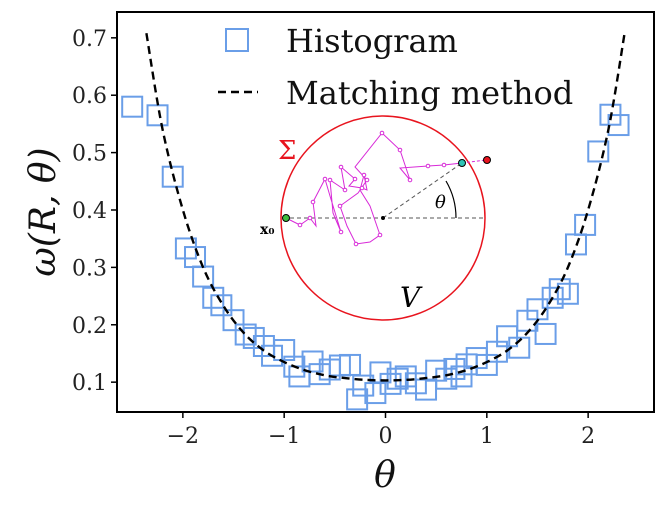 The image size is (665, 507). I want to click on y-tick-label: 0.7, so click(89, 39).